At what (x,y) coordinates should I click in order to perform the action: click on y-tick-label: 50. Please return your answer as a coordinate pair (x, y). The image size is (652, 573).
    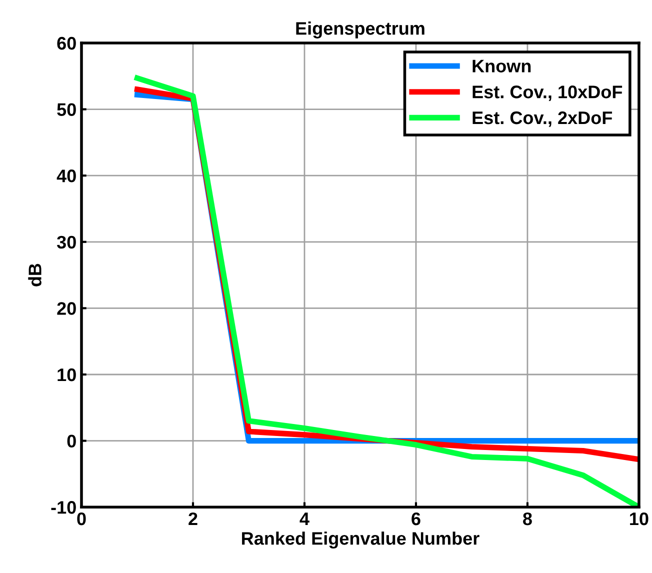
    Looking at the image, I should click on (66, 109).